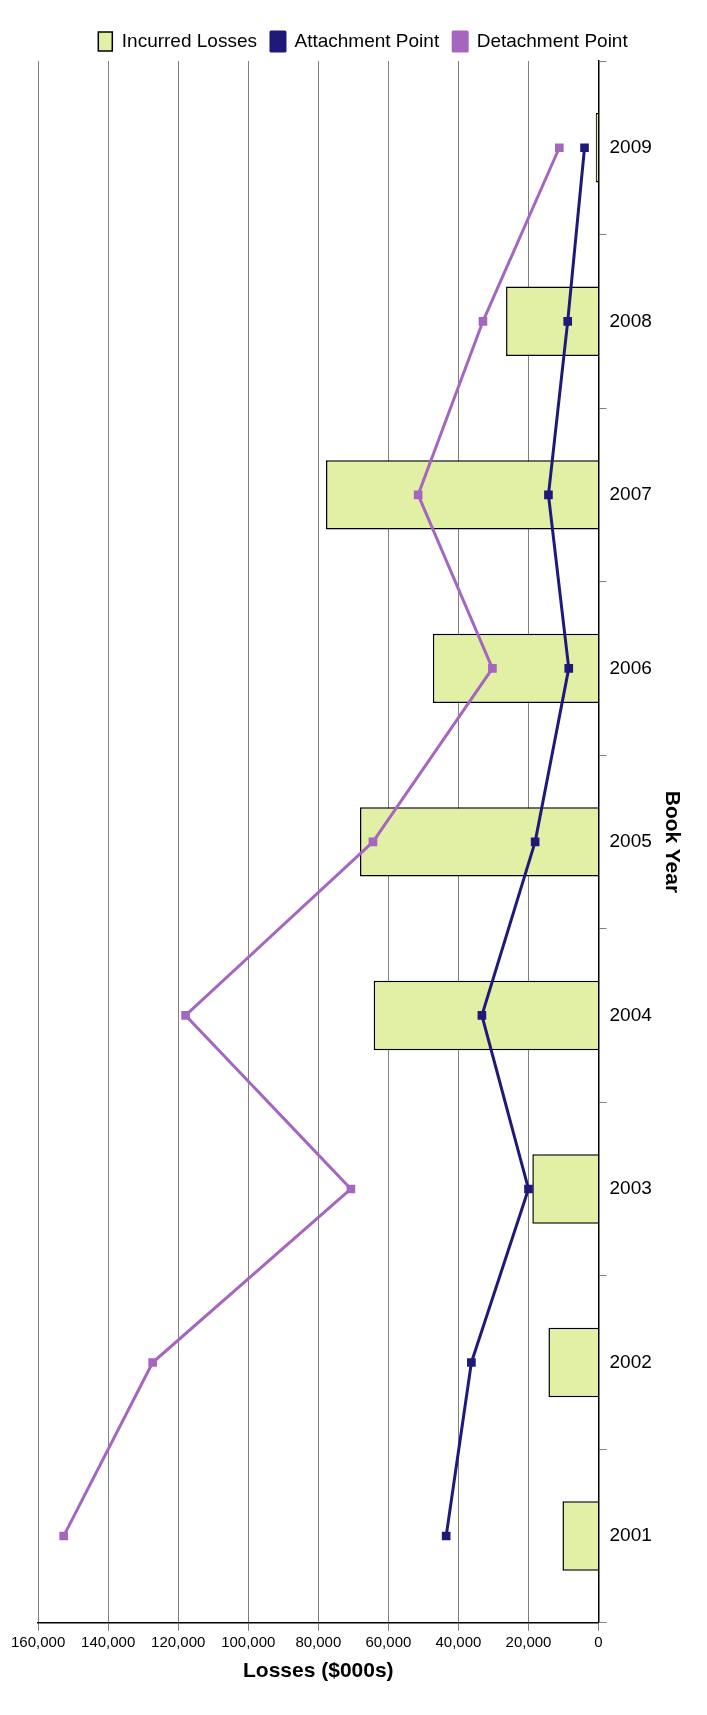 The height and width of the screenshot is (1715, 707). I want to click on x-tick-label: 80,000, so click(318, 1641).